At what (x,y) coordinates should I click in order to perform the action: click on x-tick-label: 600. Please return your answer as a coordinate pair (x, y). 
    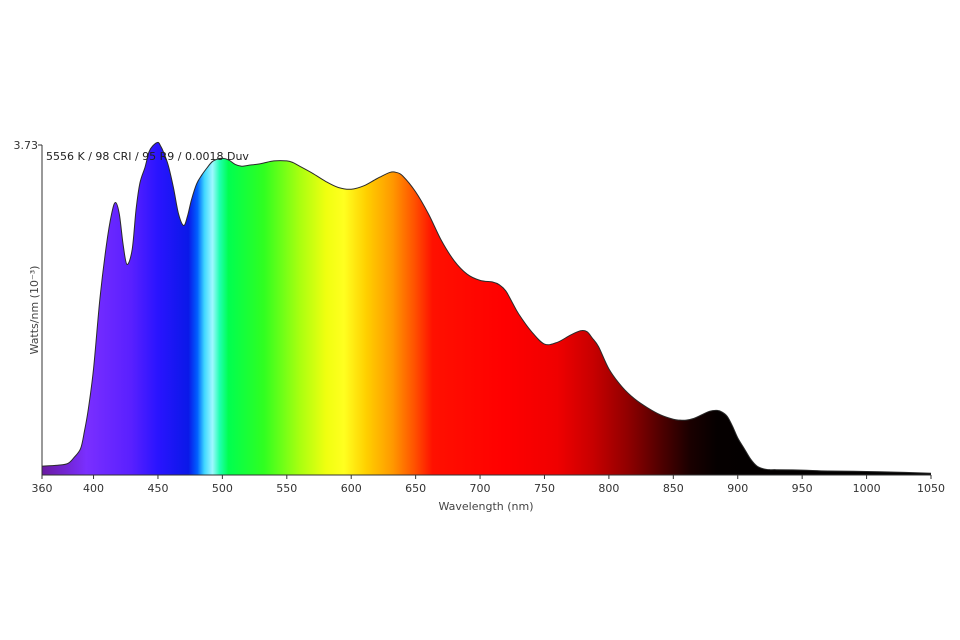
    Looking at the image, I should click on (351, 488).